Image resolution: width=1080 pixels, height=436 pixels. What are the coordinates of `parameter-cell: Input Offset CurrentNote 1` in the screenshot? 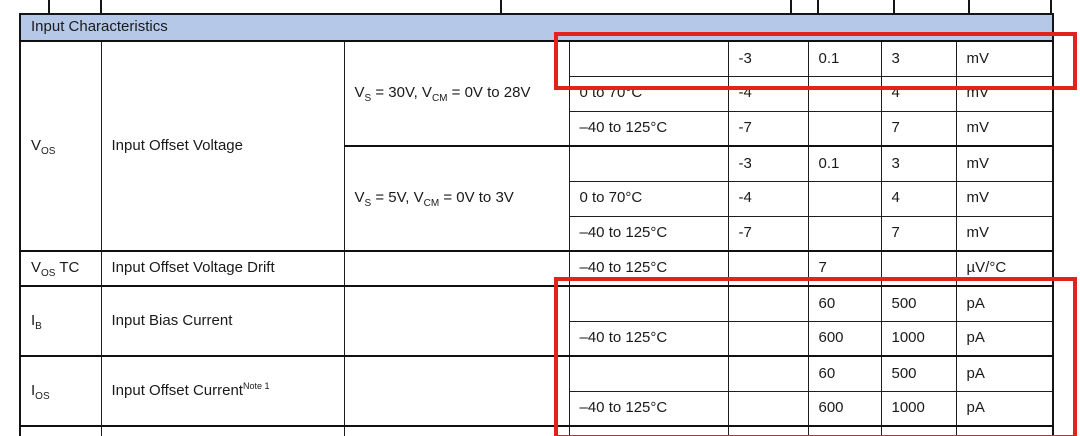 It's located at (222, 391).